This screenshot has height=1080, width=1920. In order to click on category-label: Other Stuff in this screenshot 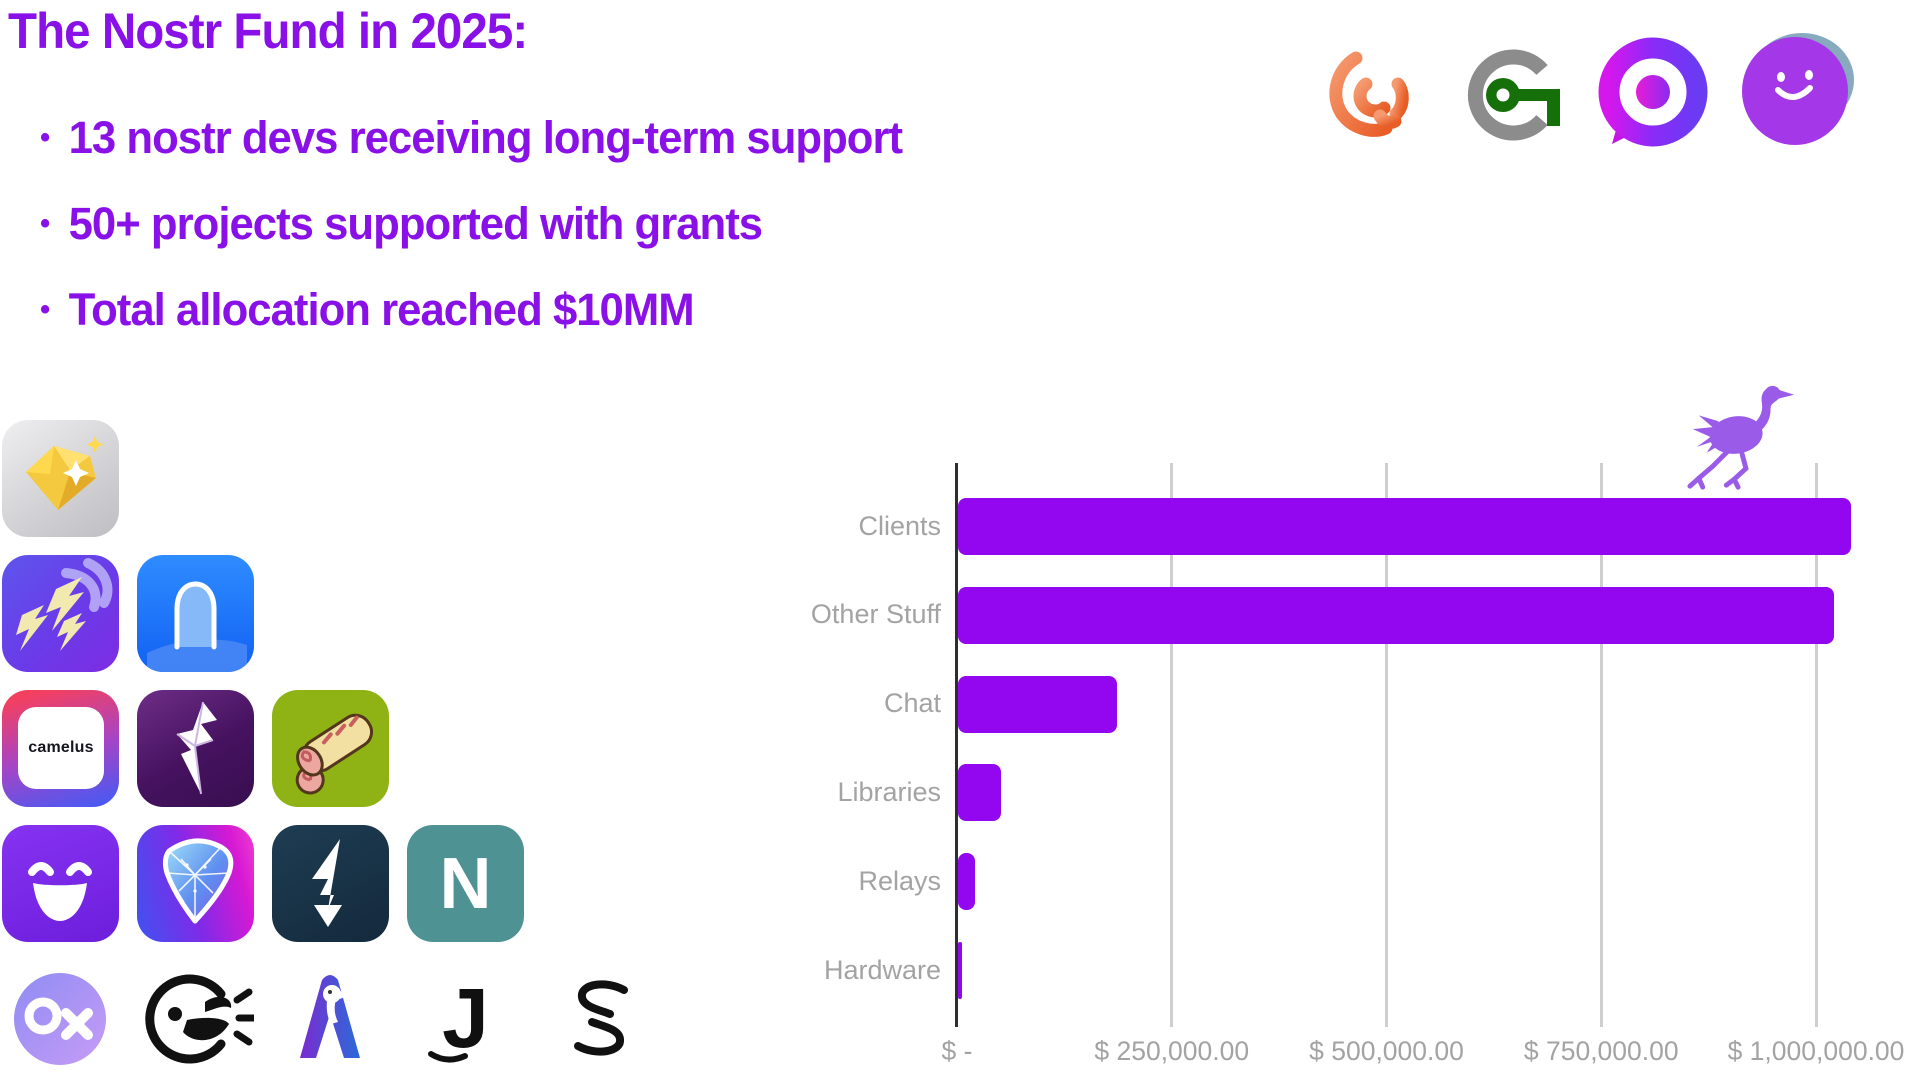, I will do `click(875, 614)`.